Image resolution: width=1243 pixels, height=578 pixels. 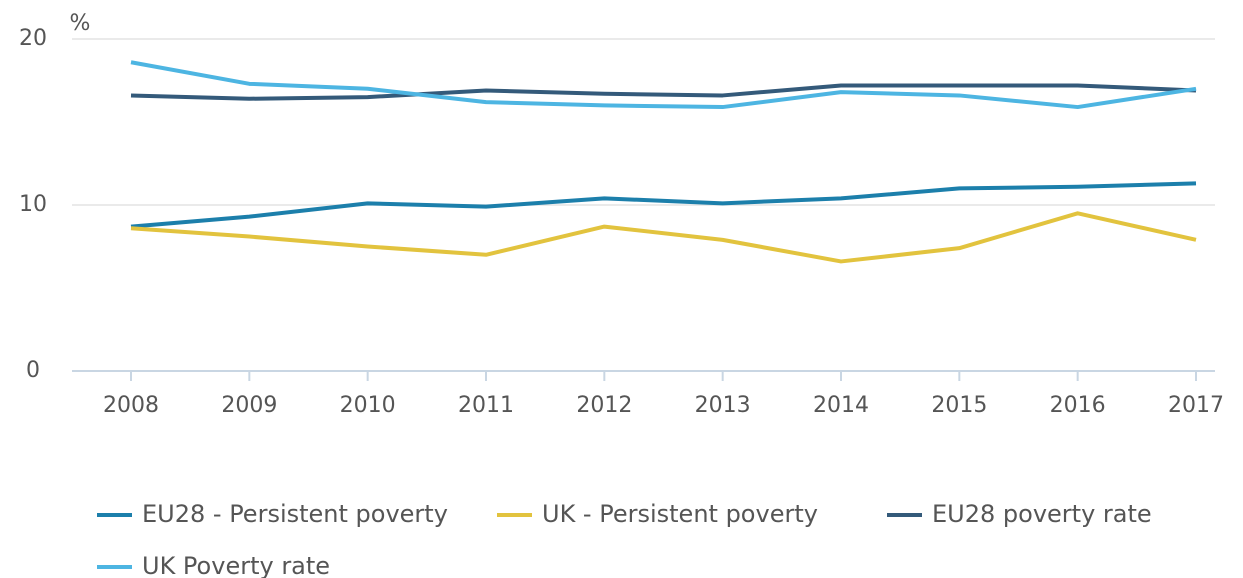 What do you see at coordinates (680, 514) in the screenshot?
I see `legend-label: UK - Persistent poverty` at bounding box center [680, 514].